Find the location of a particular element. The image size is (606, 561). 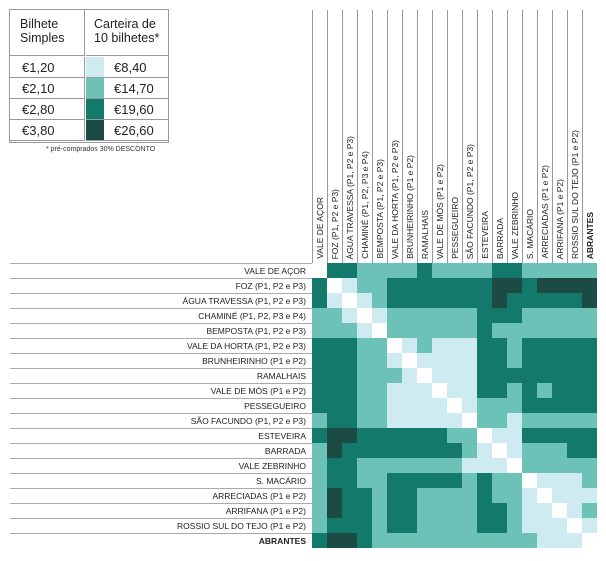

column-header-label: VALE DE AÇOR is located at coordinates (320, 228).